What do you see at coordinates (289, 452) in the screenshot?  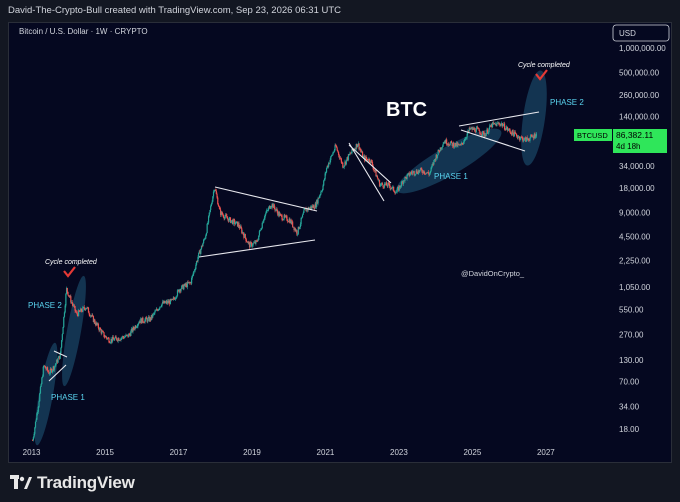 I see `time-axis: 2013 2015 2017 2019 2021 2023 2025 2027` at bounding box center [289, 452].